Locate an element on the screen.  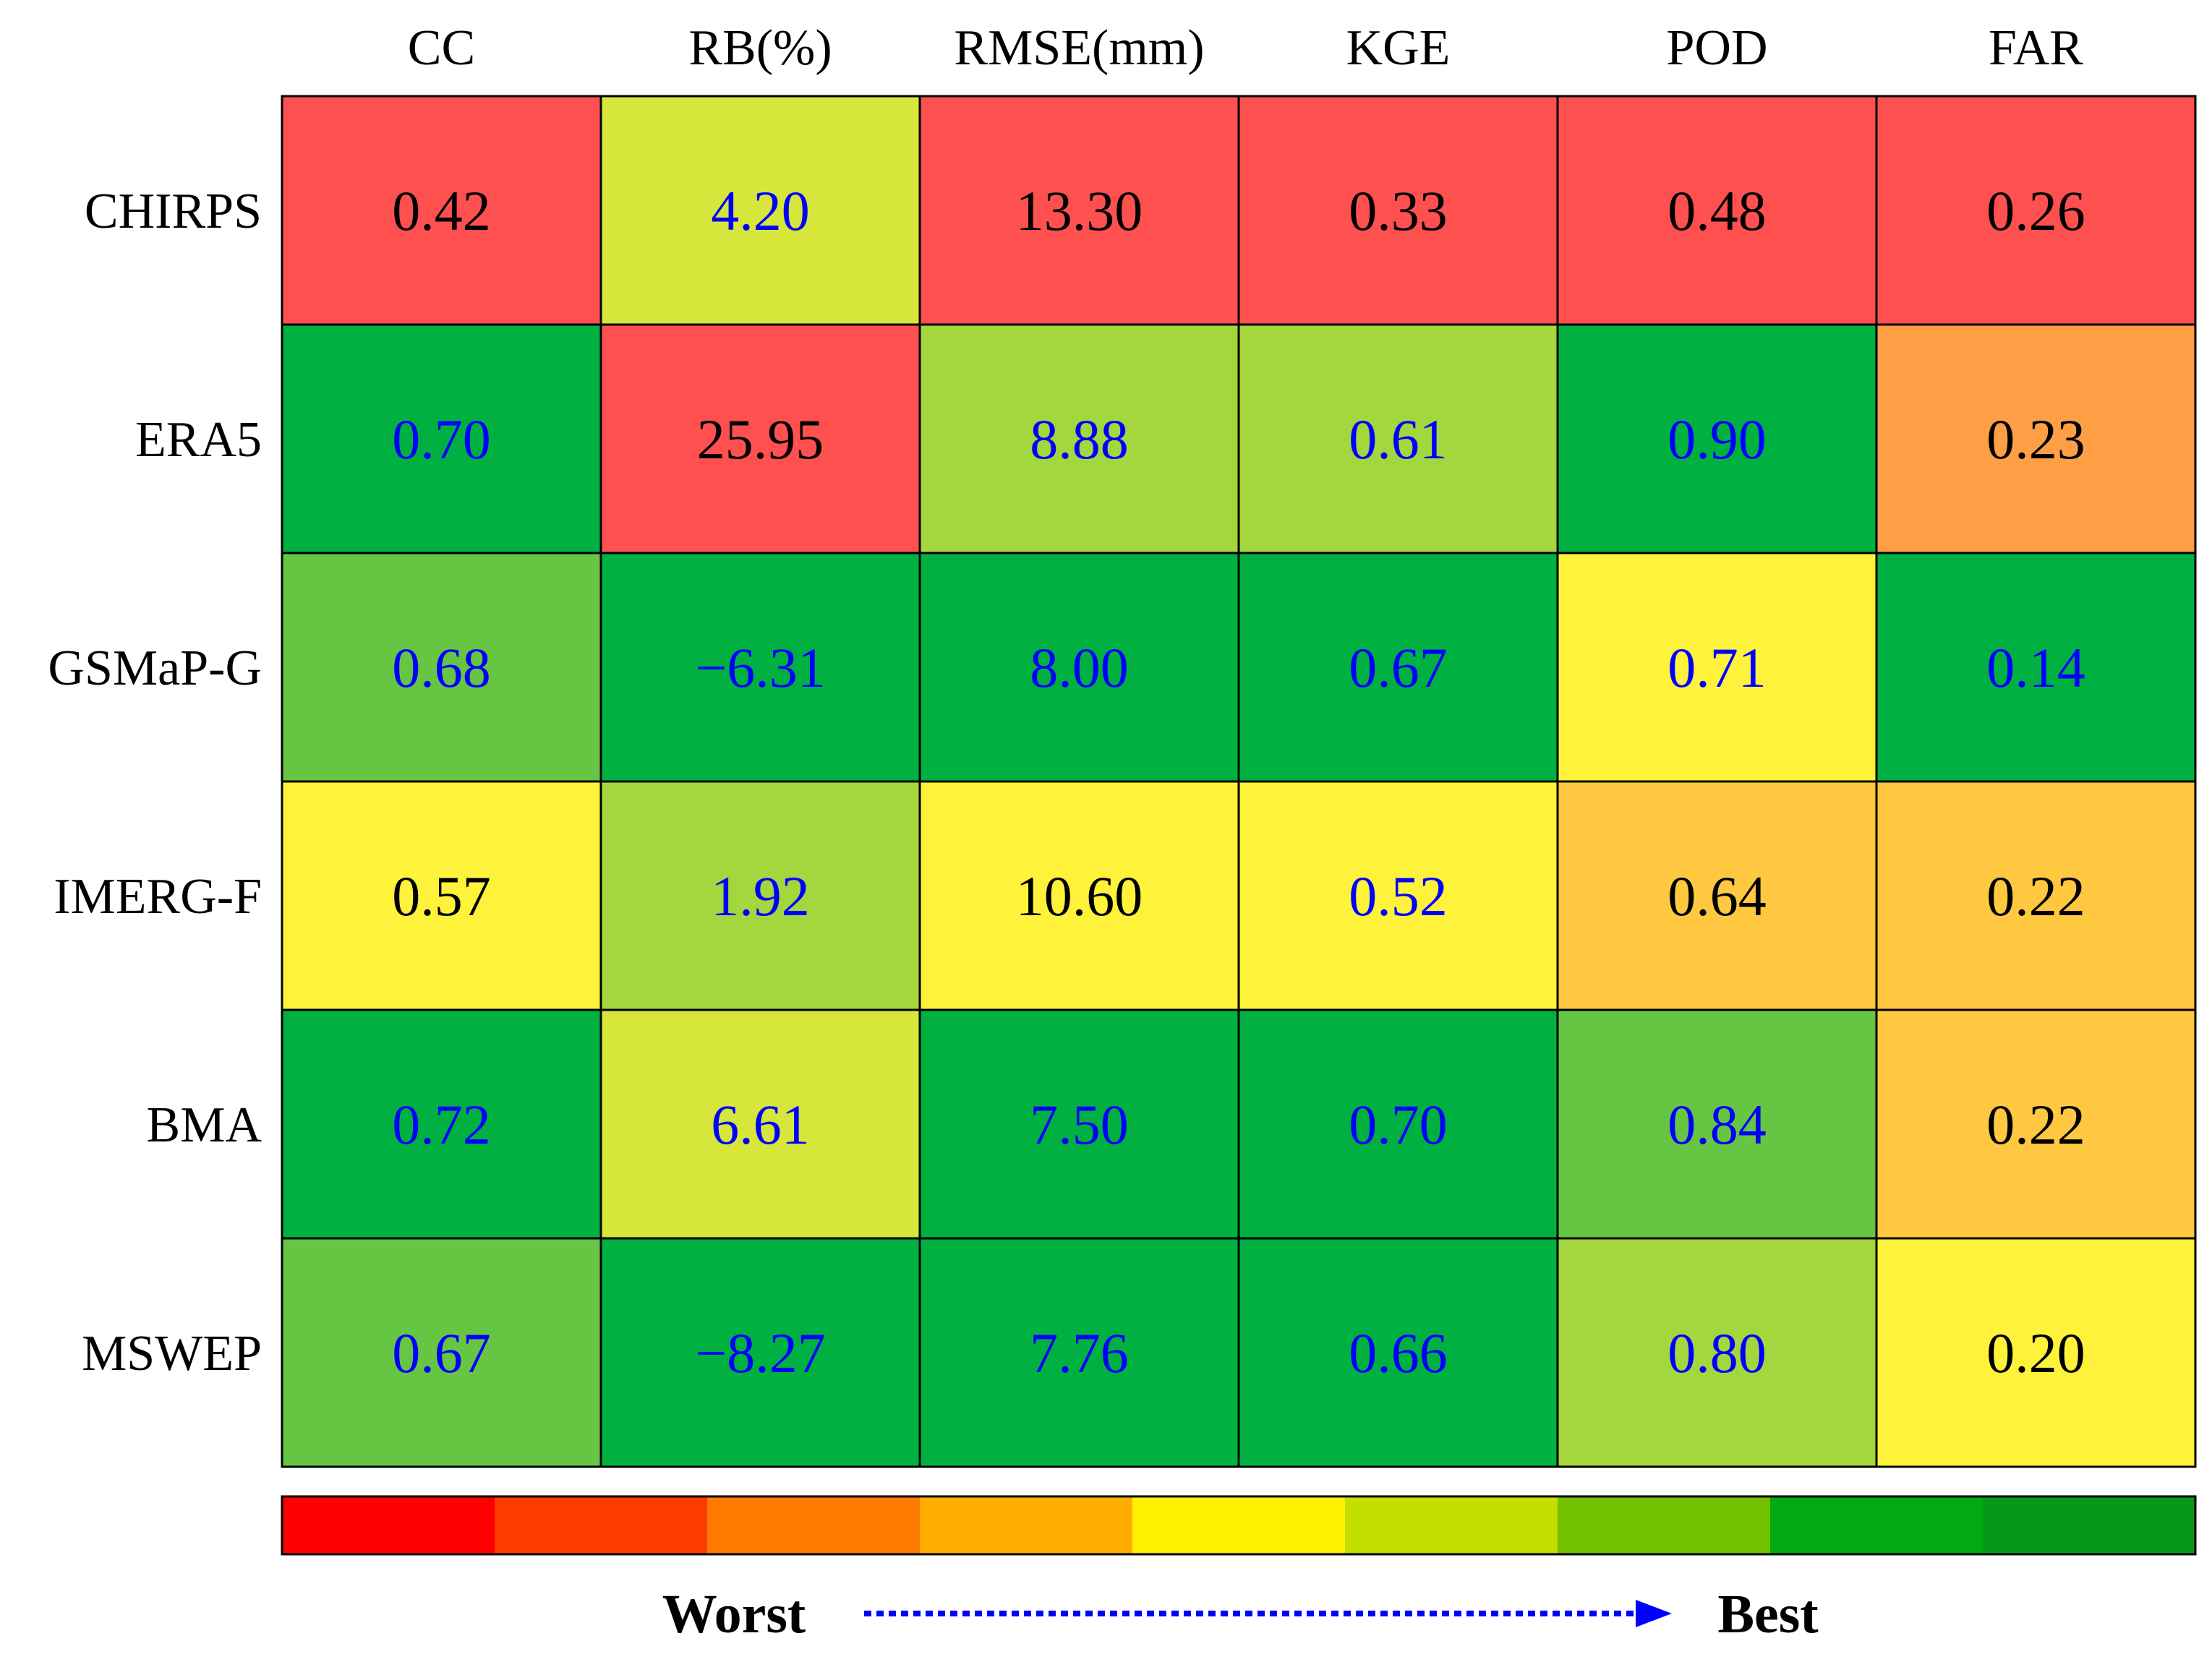
legend-colorbar is located at coordinates (1239, 1526).